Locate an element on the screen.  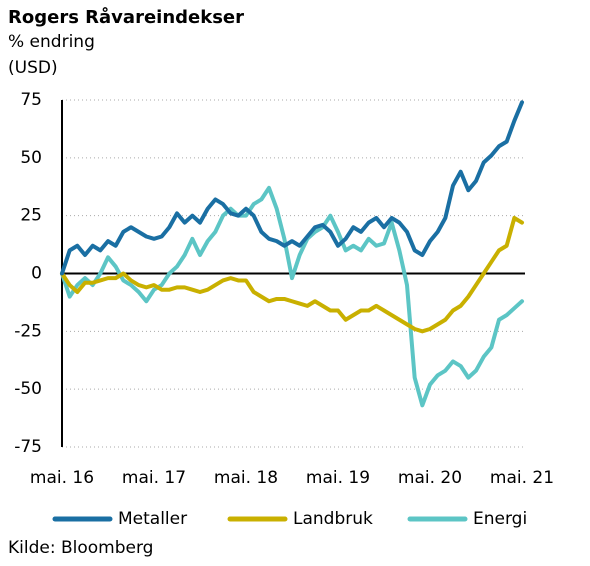
y-tick-label: -75 is located at coordinates (28, 447).